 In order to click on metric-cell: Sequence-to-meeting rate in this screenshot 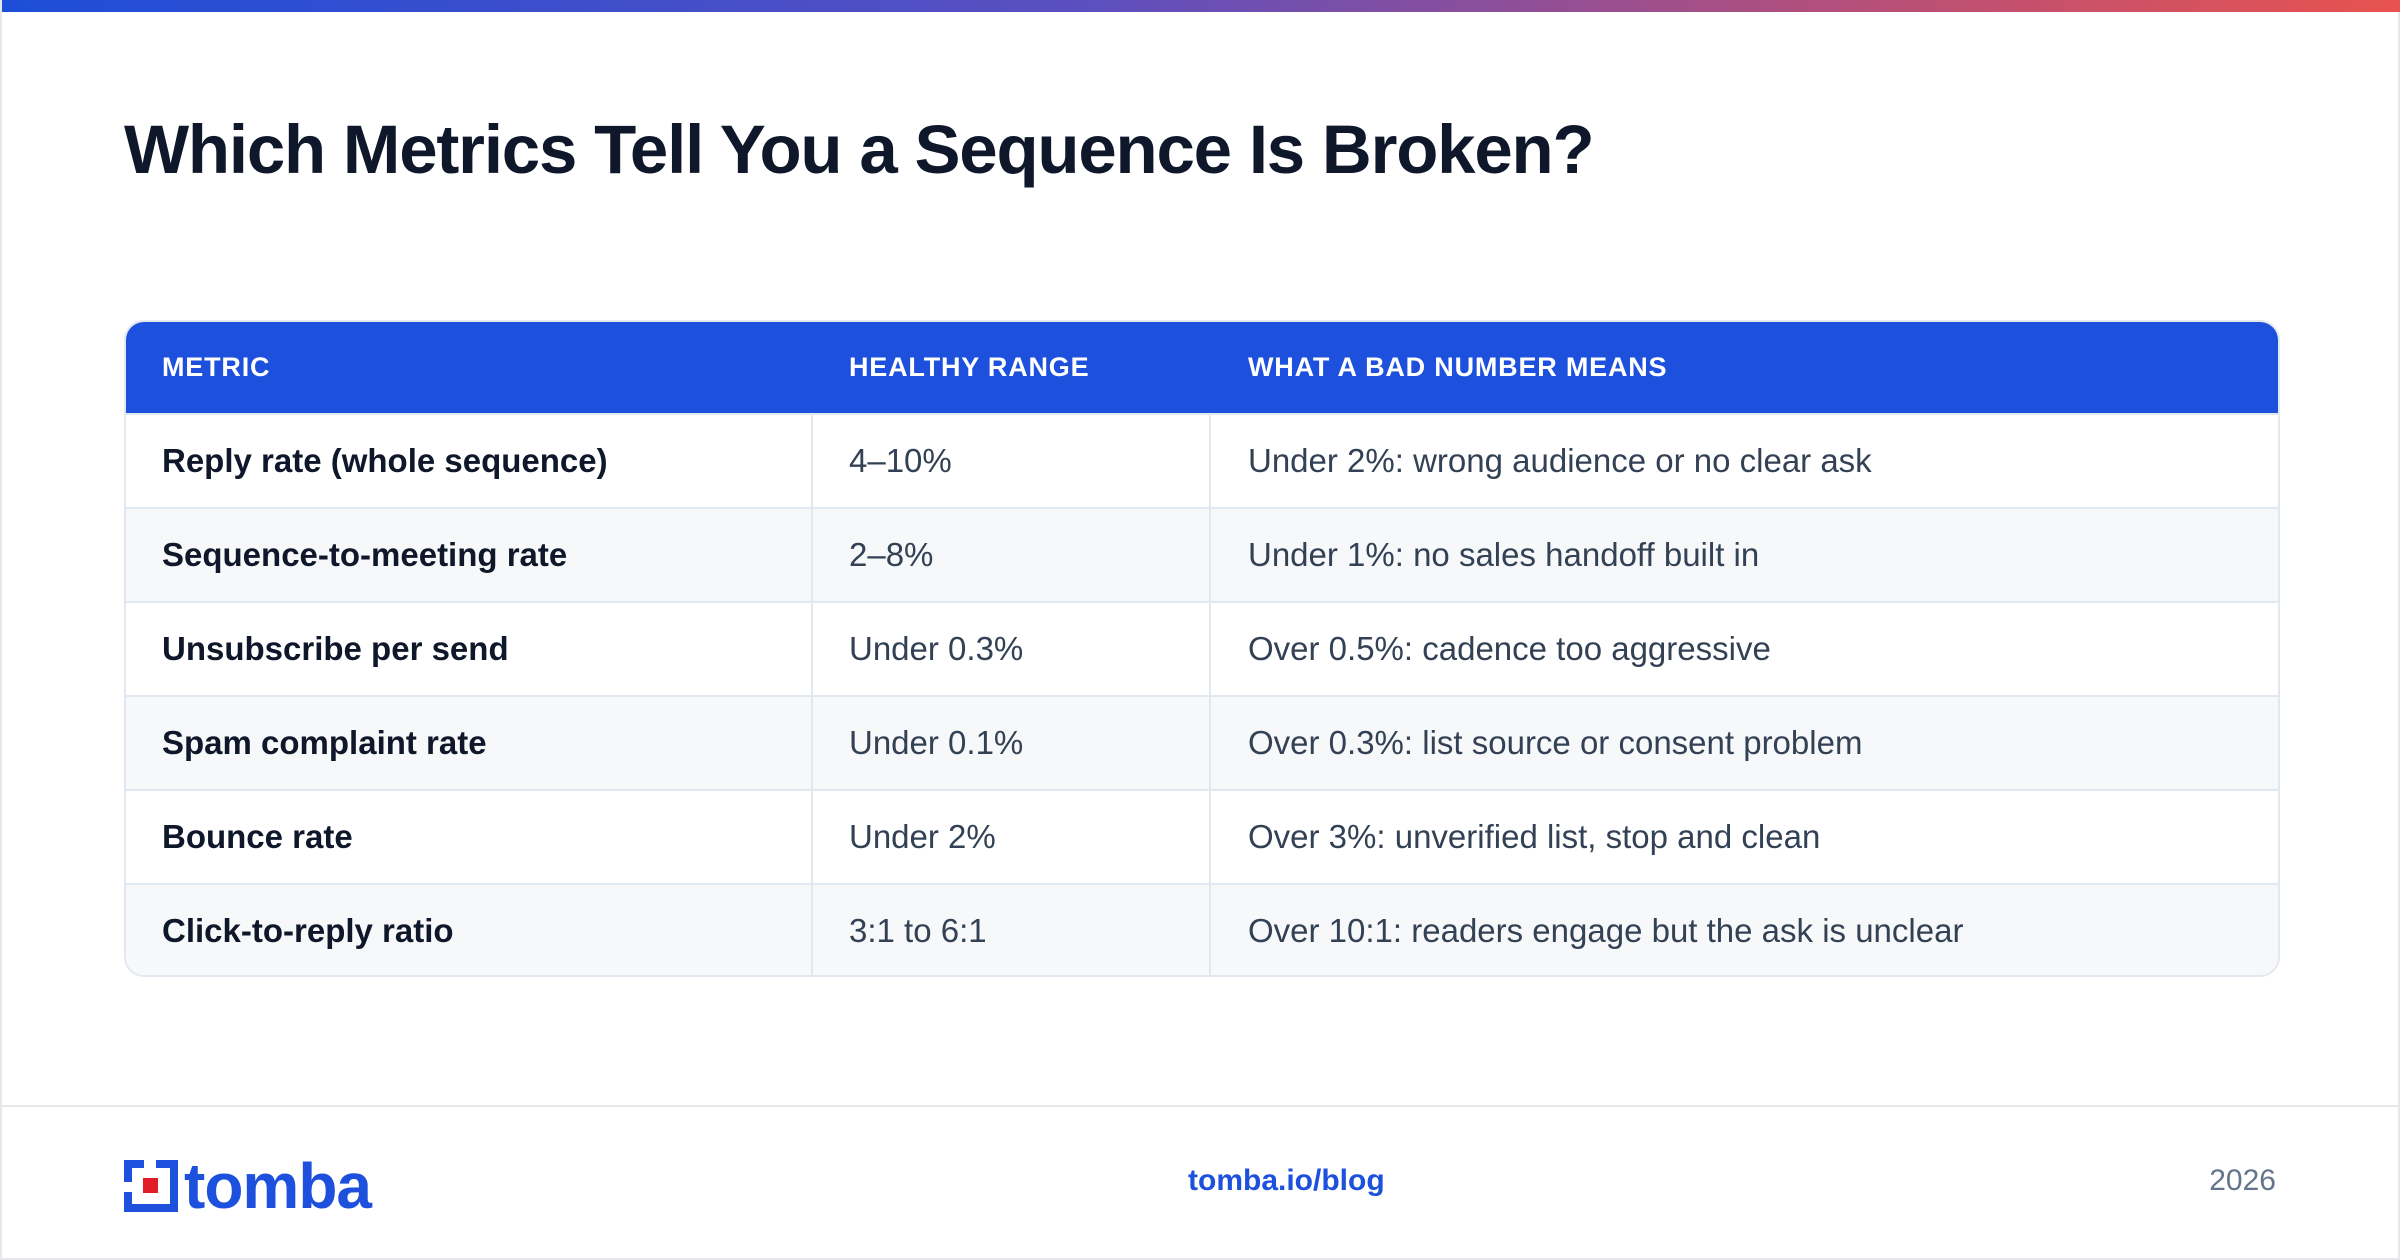, I will do `click(469, 555)`.